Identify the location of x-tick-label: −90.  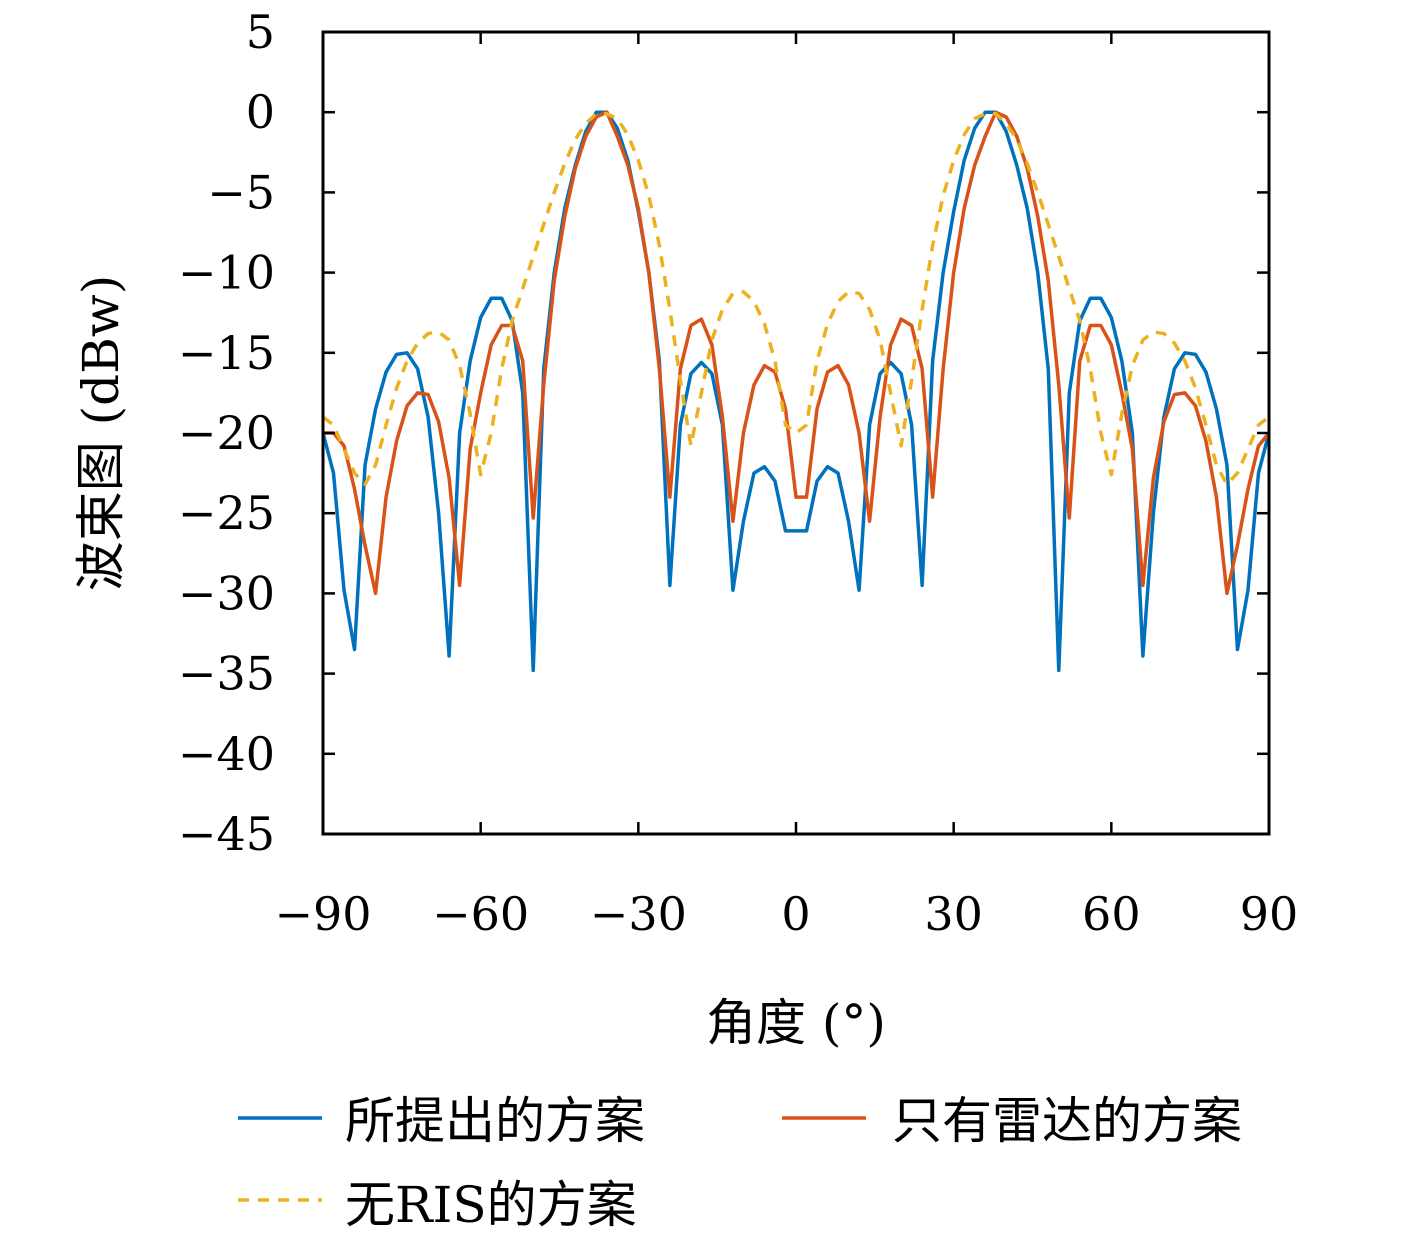
(322, 914).